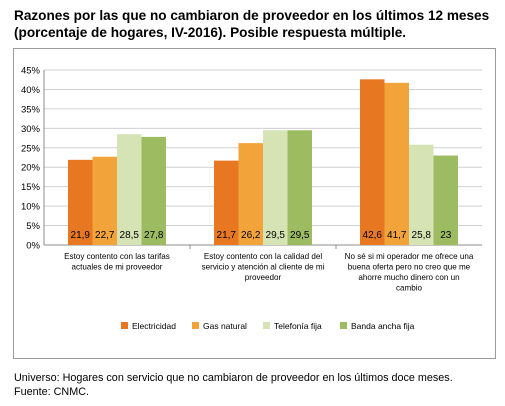 The width and height of the screenshot is (505, 406). What do you see at coordinates (31, 148) in the screenshot?
I see `y-tick-label: 25%` at bounding box center [31, 148].